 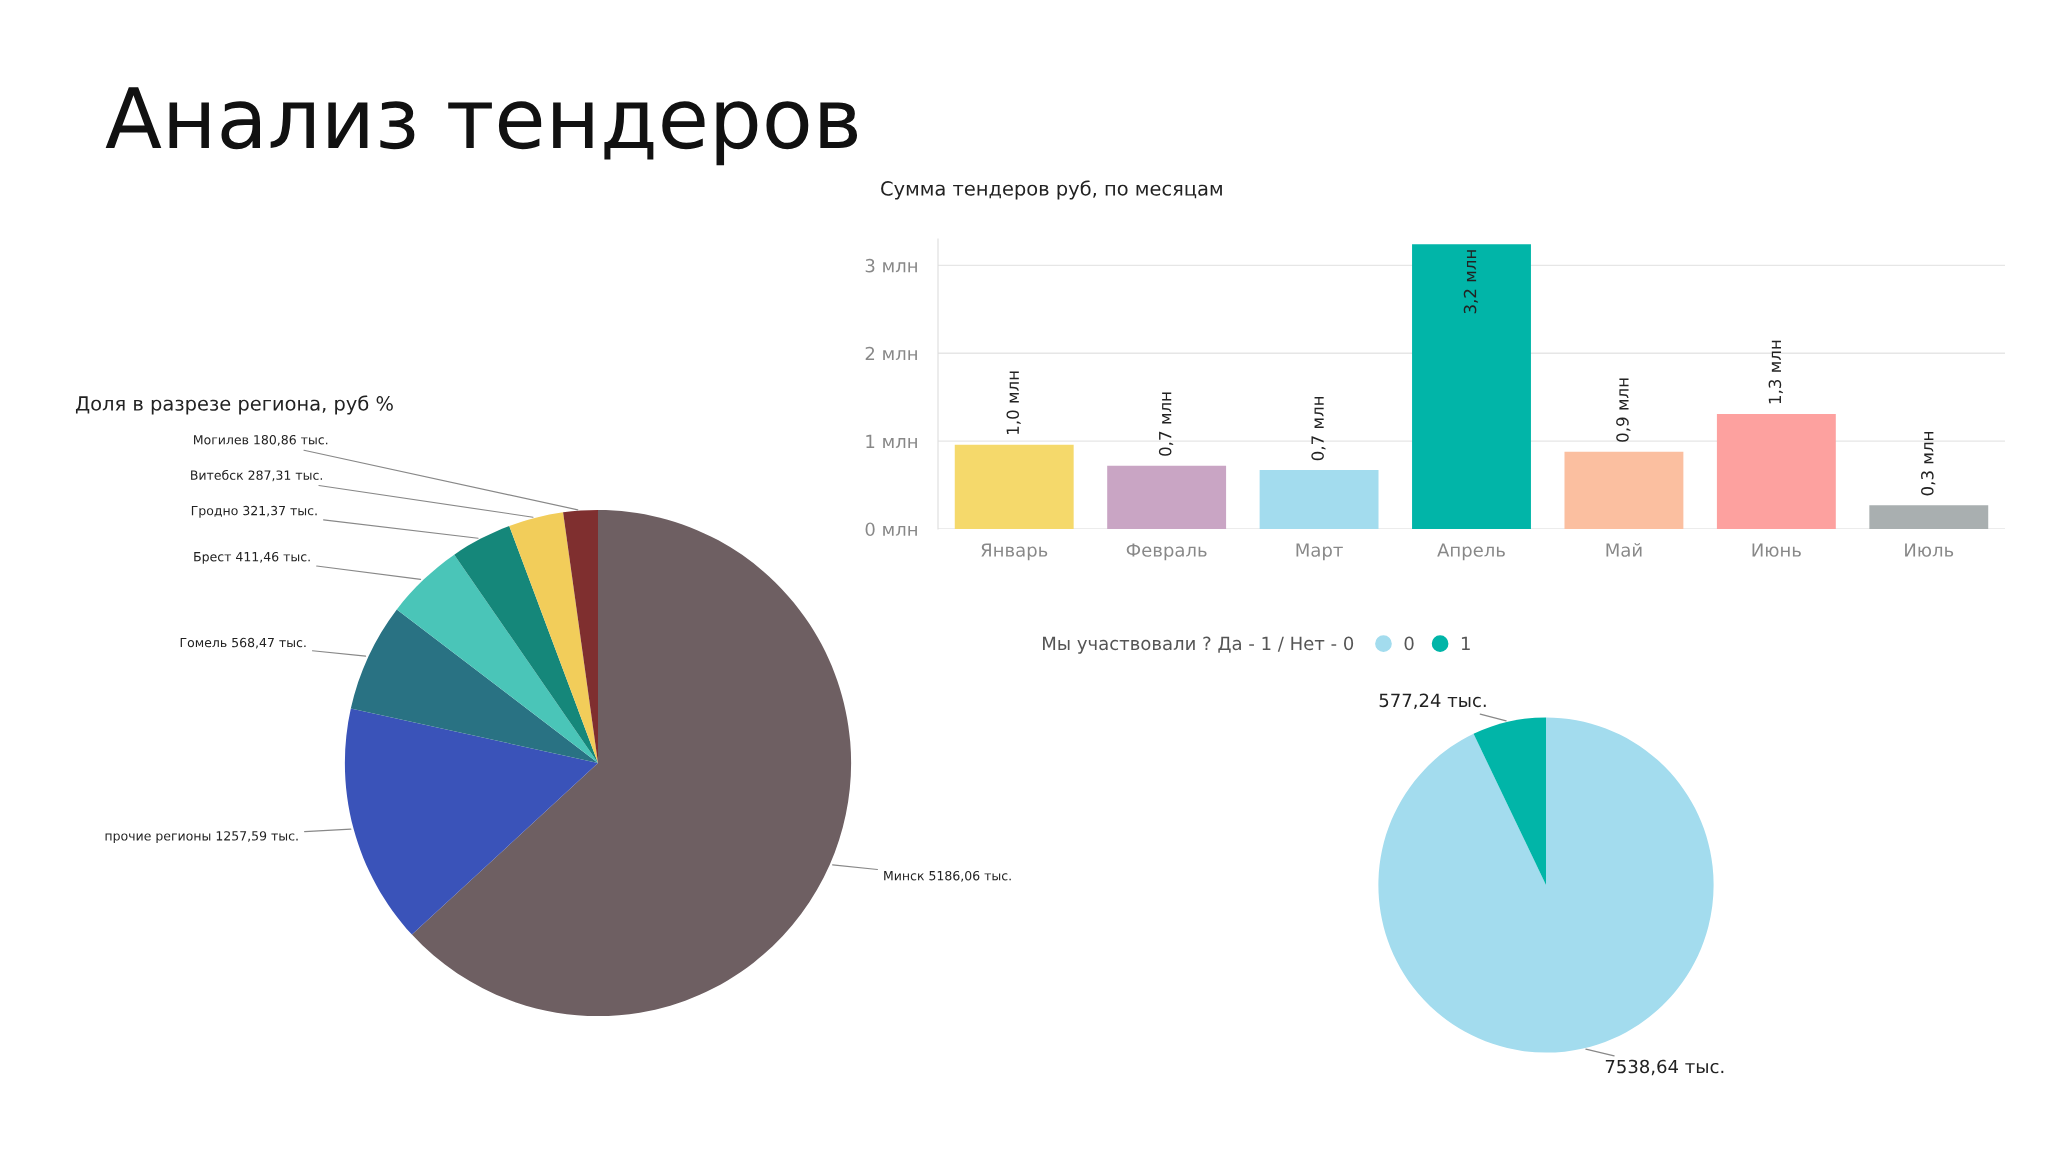 I want to click on data-label: 577,24 тыс., so click(x=1432, y=701).